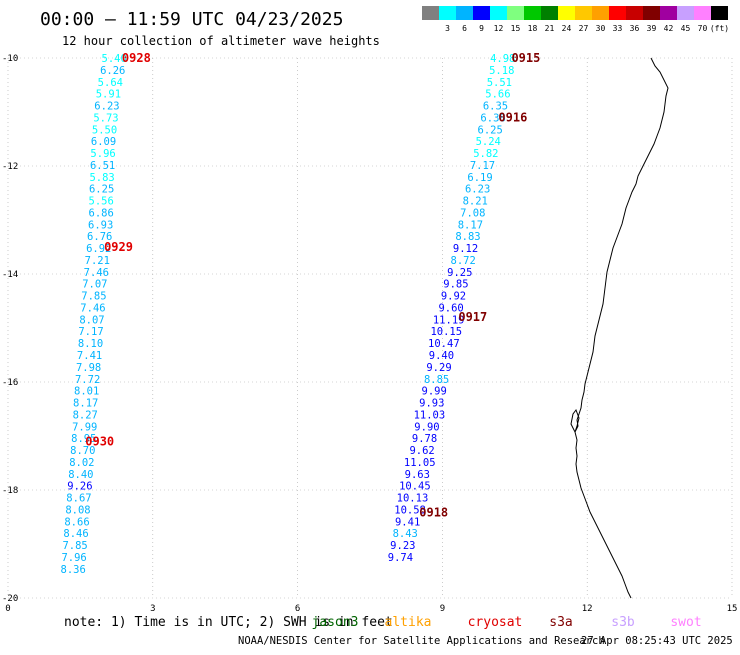 The width and height of the screenshot is (740, 655). Describe the element at coordinates (499, 83) in the screenshot. I see `swh-data-label: 5.51` at that location.